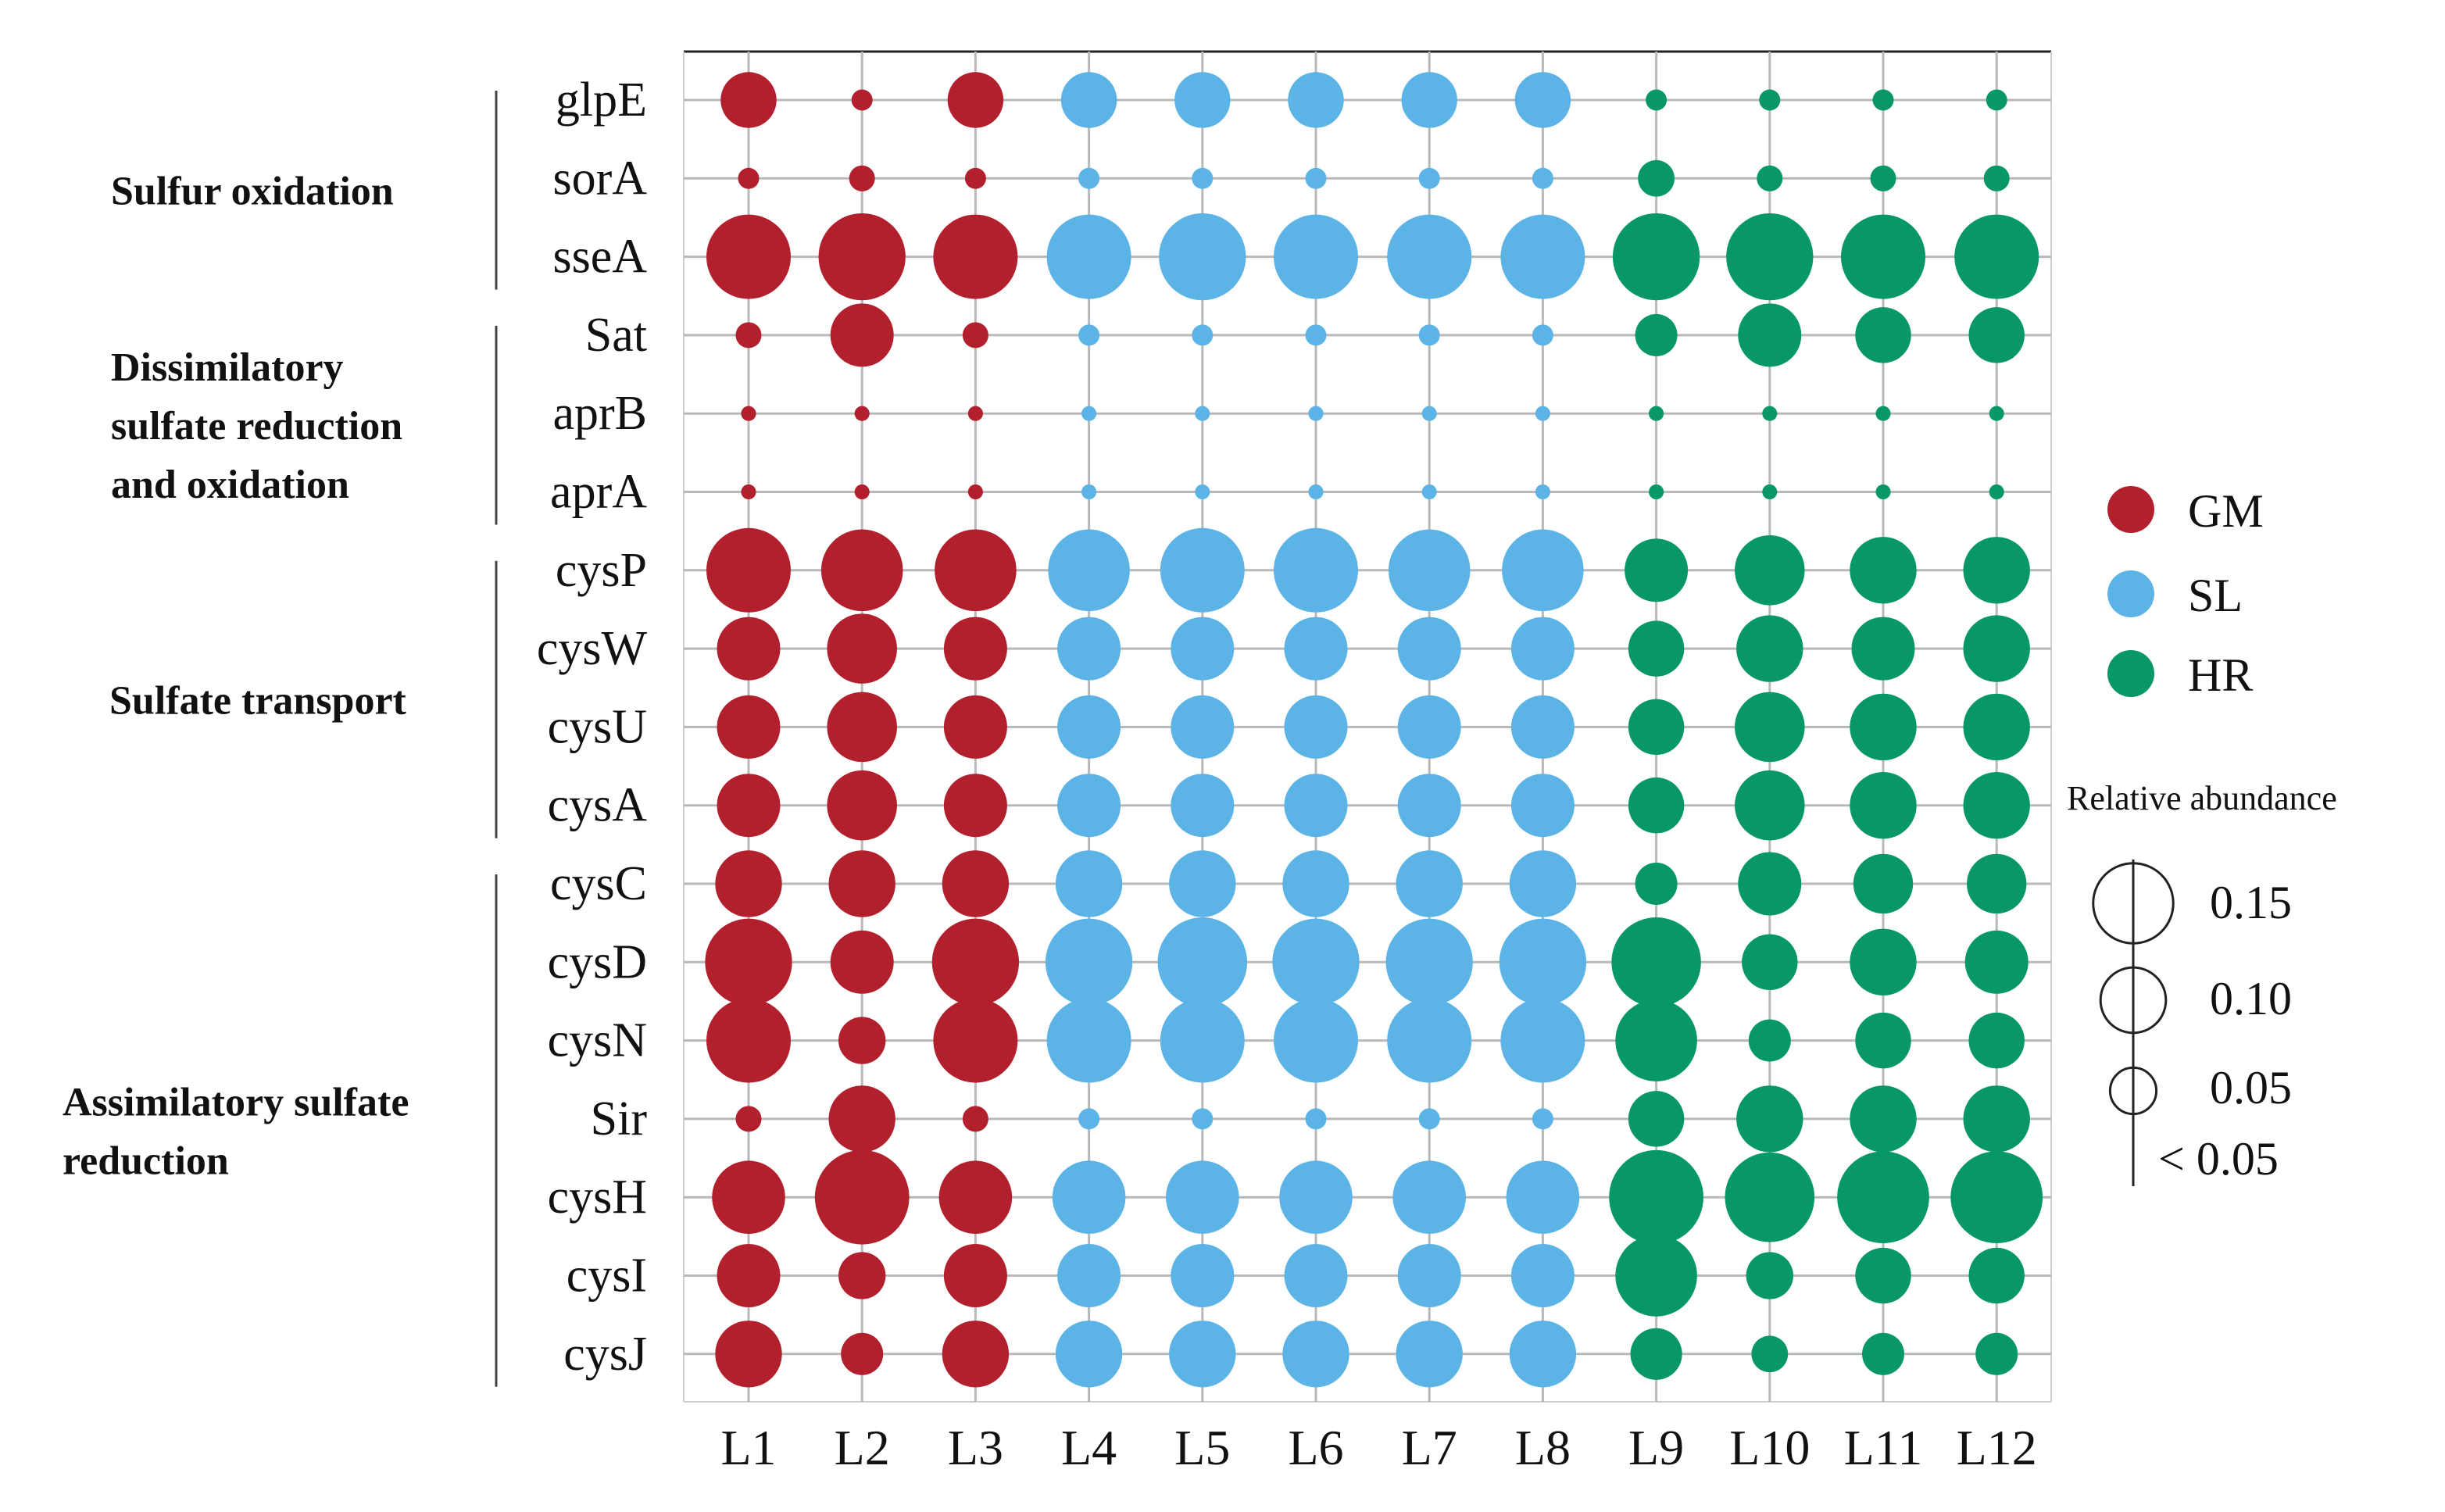 The image size is (2445, 1512). I want to click on row-label: cysU, so click(597, 726).